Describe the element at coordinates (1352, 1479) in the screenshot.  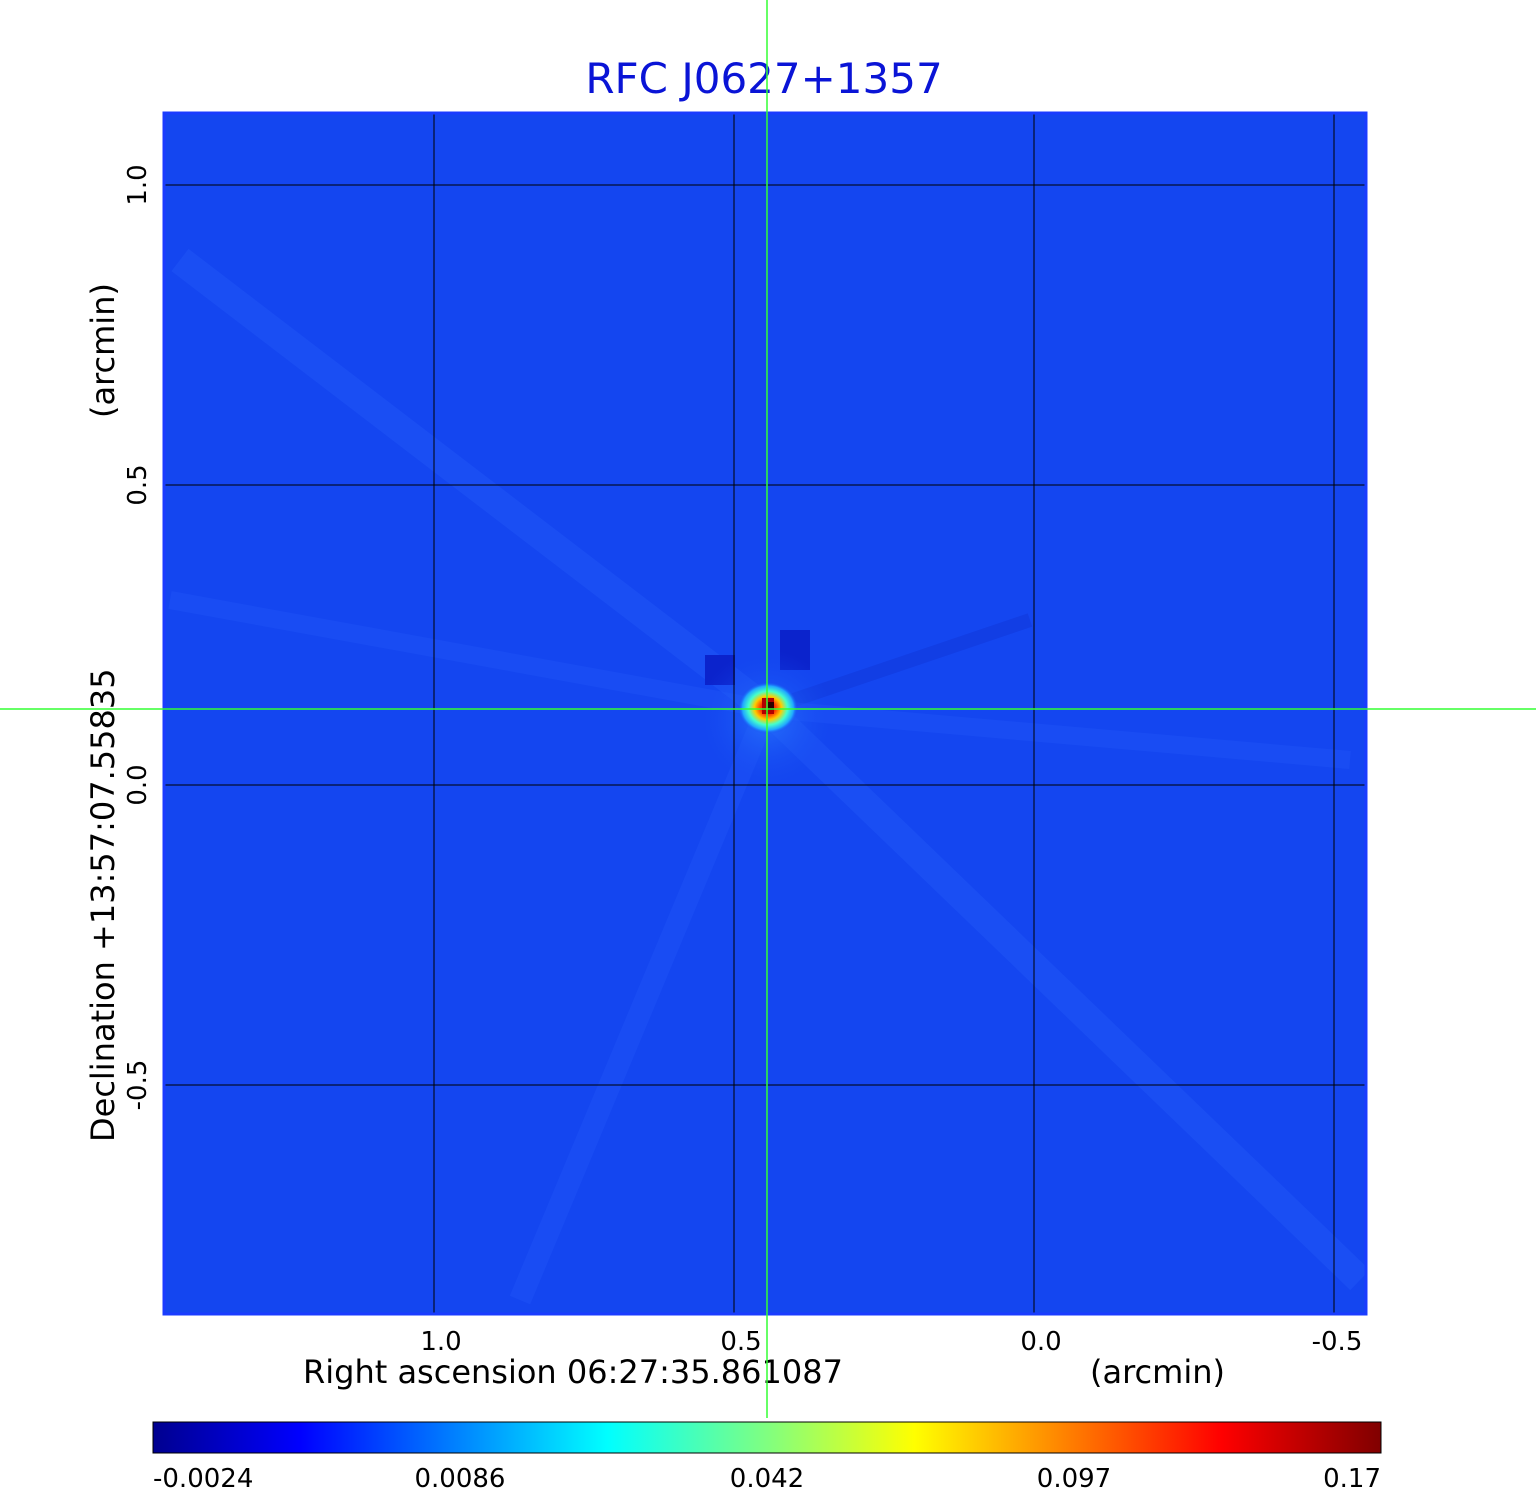
I see `colorbar-tick-label: 0.17` at that location.